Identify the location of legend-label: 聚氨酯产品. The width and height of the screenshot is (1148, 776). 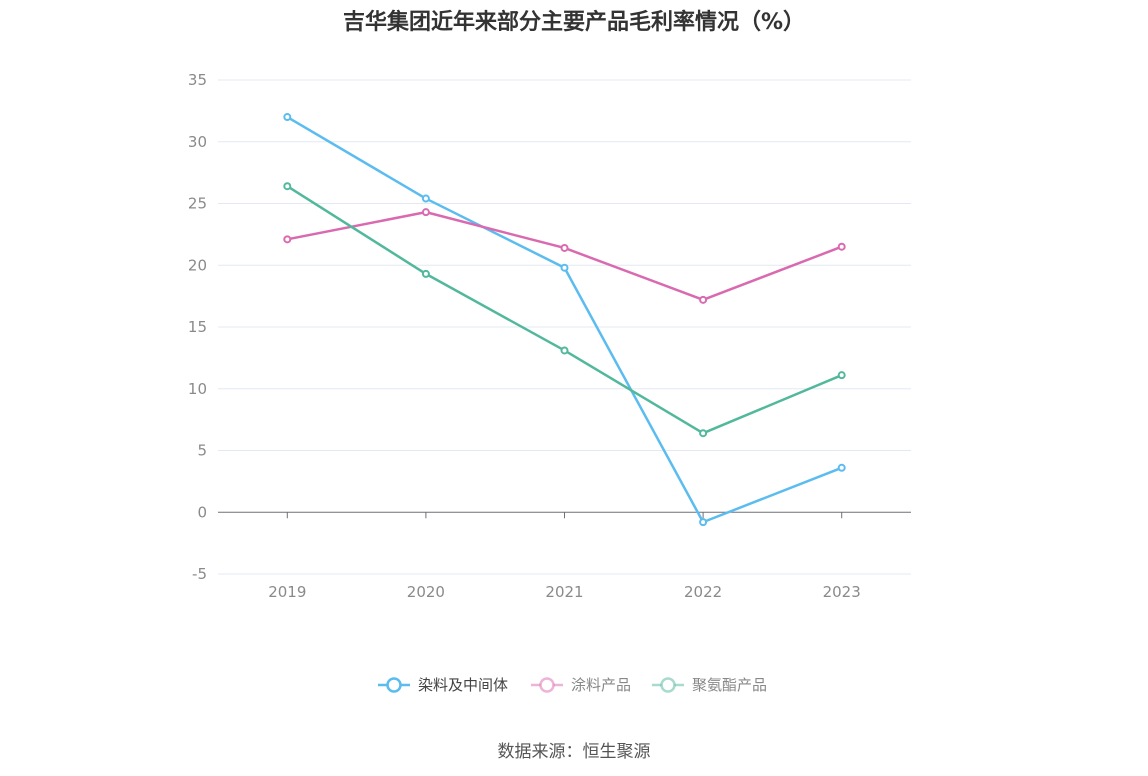
(729, 685).